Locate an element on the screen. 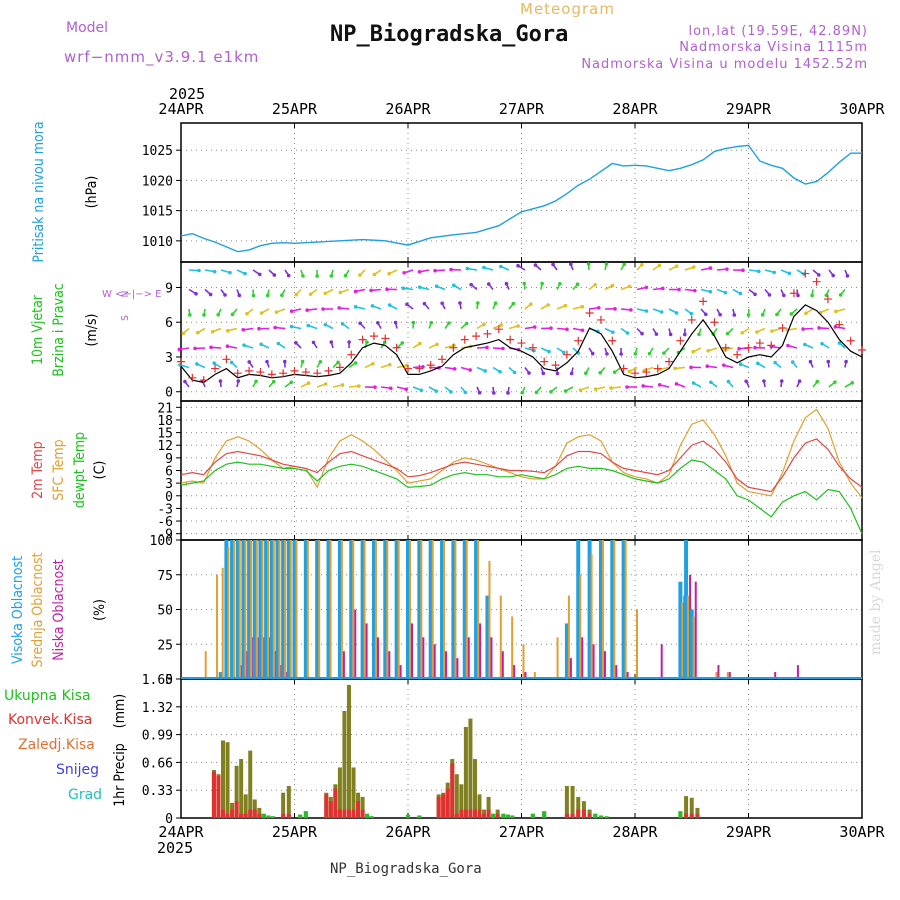 This screenshot has height=900, width=900. dewpoint-axis-title: dewpt Temp is located at coordinates (80, 470).